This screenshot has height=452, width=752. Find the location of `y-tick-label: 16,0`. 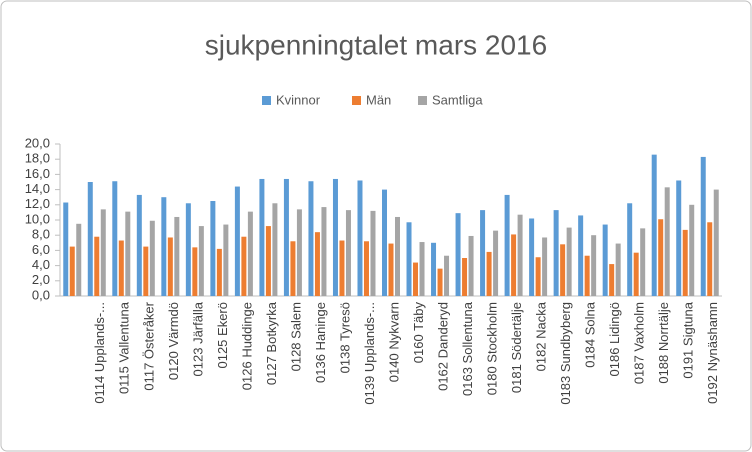

y-tick-label: 16,0 is located at coordinates (37, 173).